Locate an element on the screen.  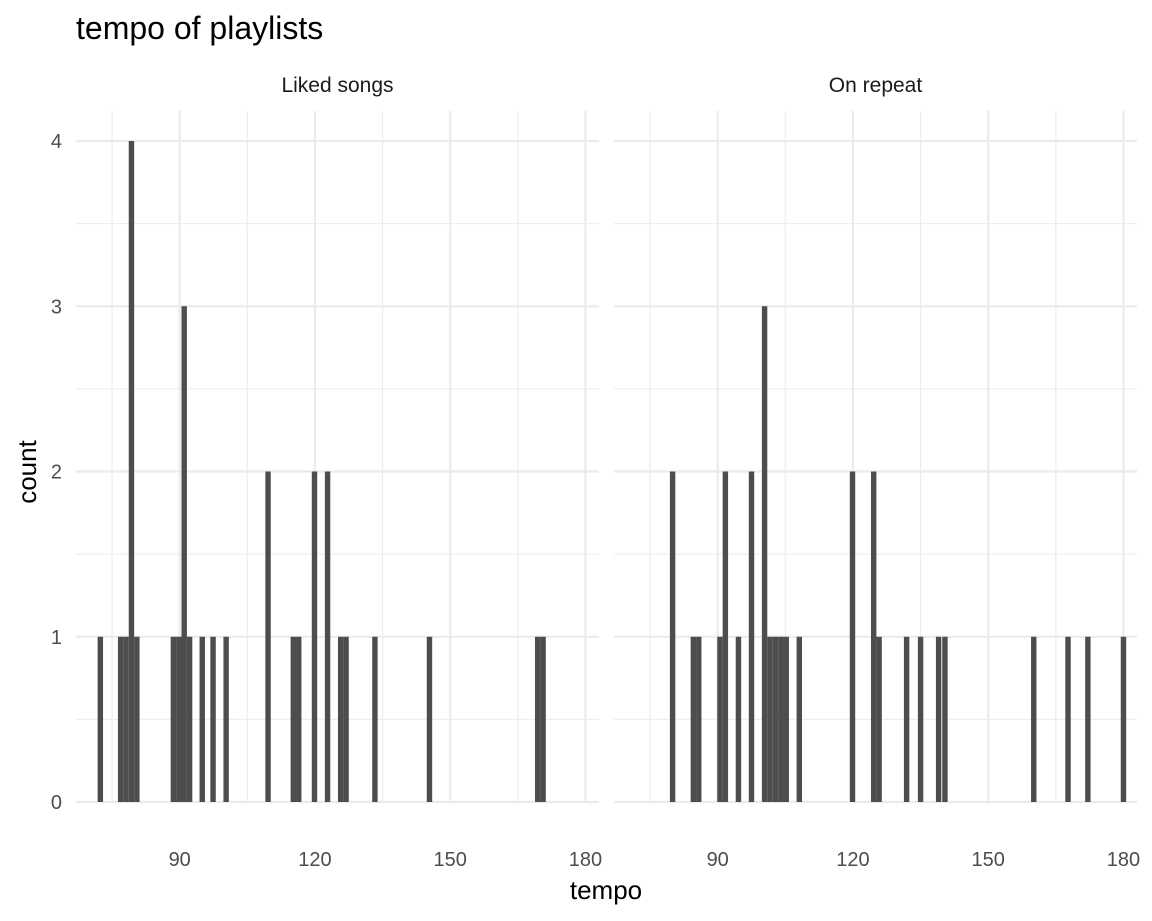
y-tick-label: 4 is located at coordinates (56, 142).